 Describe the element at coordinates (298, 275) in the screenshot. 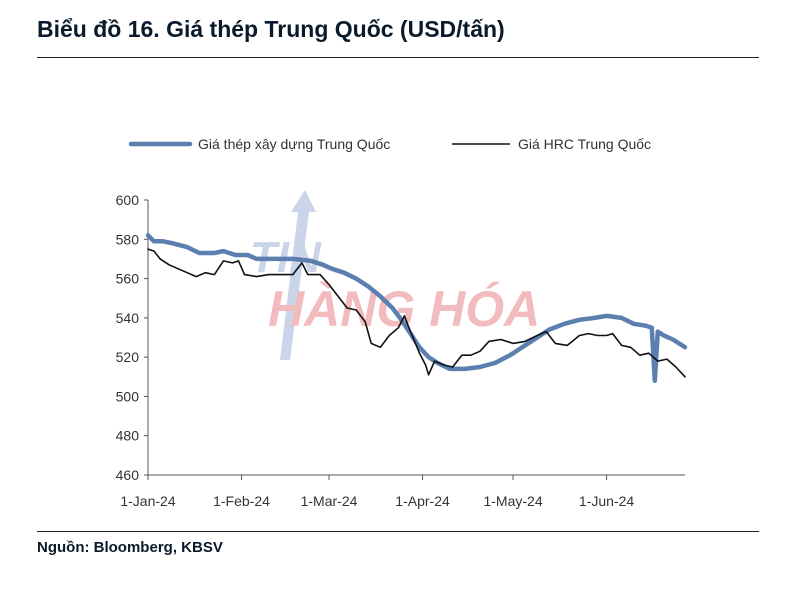

I see `watermark-arrow-icon` at that location.